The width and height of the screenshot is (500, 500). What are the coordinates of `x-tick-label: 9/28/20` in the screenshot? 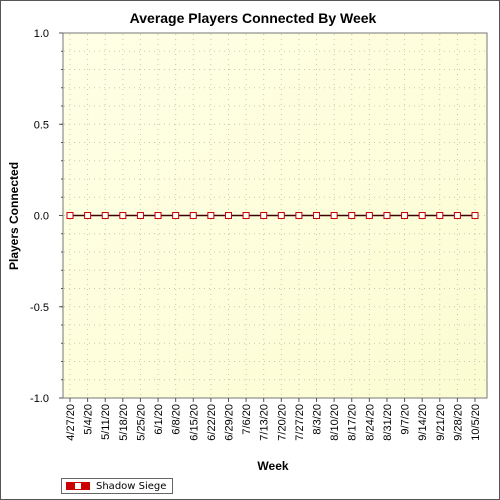 It's located at (458, 422).